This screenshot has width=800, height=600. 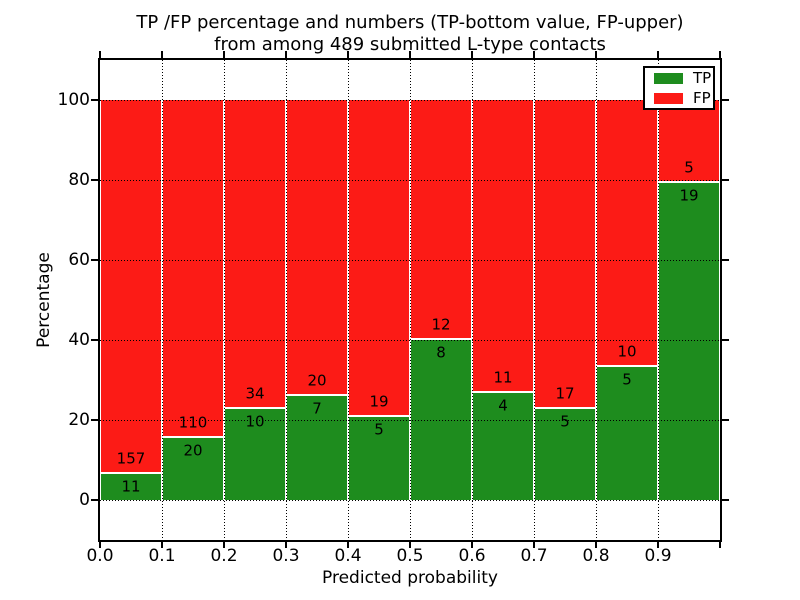 What do you see at coordinates (503, 405) in the screenshot?
I see `tp-count-label: 4` at bounding box center [503, 405].